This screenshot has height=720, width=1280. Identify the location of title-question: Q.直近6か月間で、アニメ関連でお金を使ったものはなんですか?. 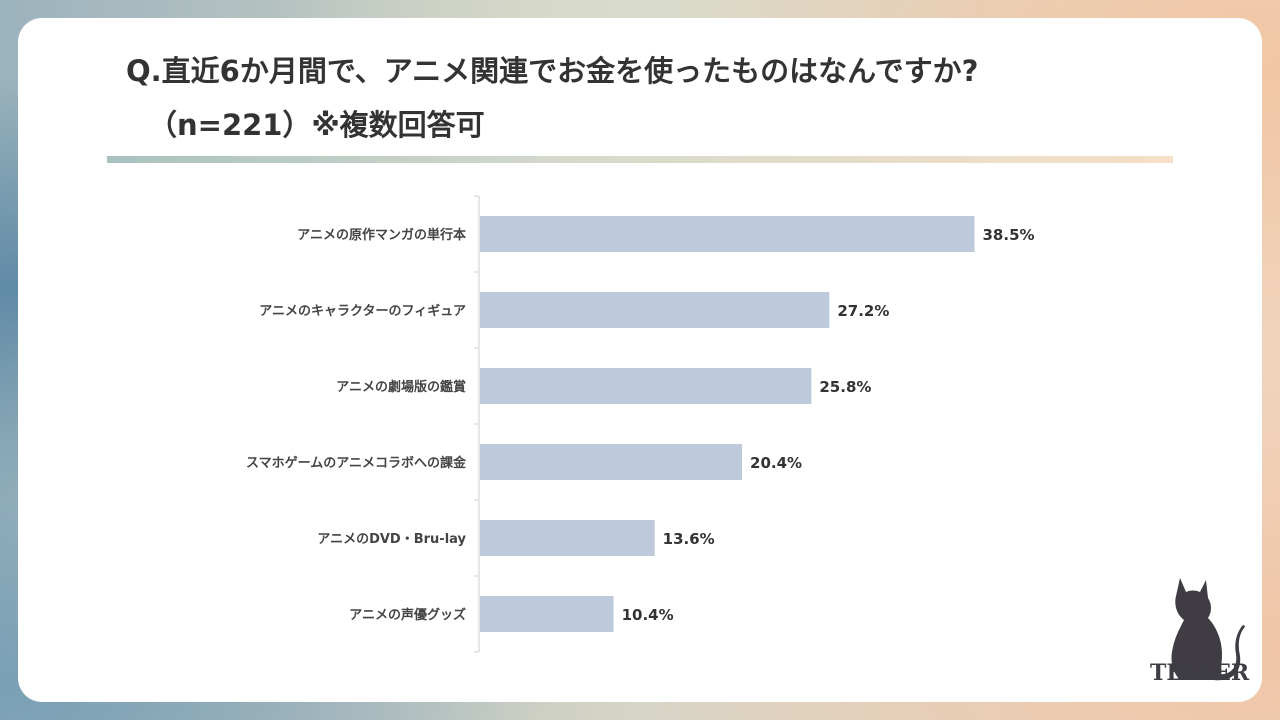
(552, 71).